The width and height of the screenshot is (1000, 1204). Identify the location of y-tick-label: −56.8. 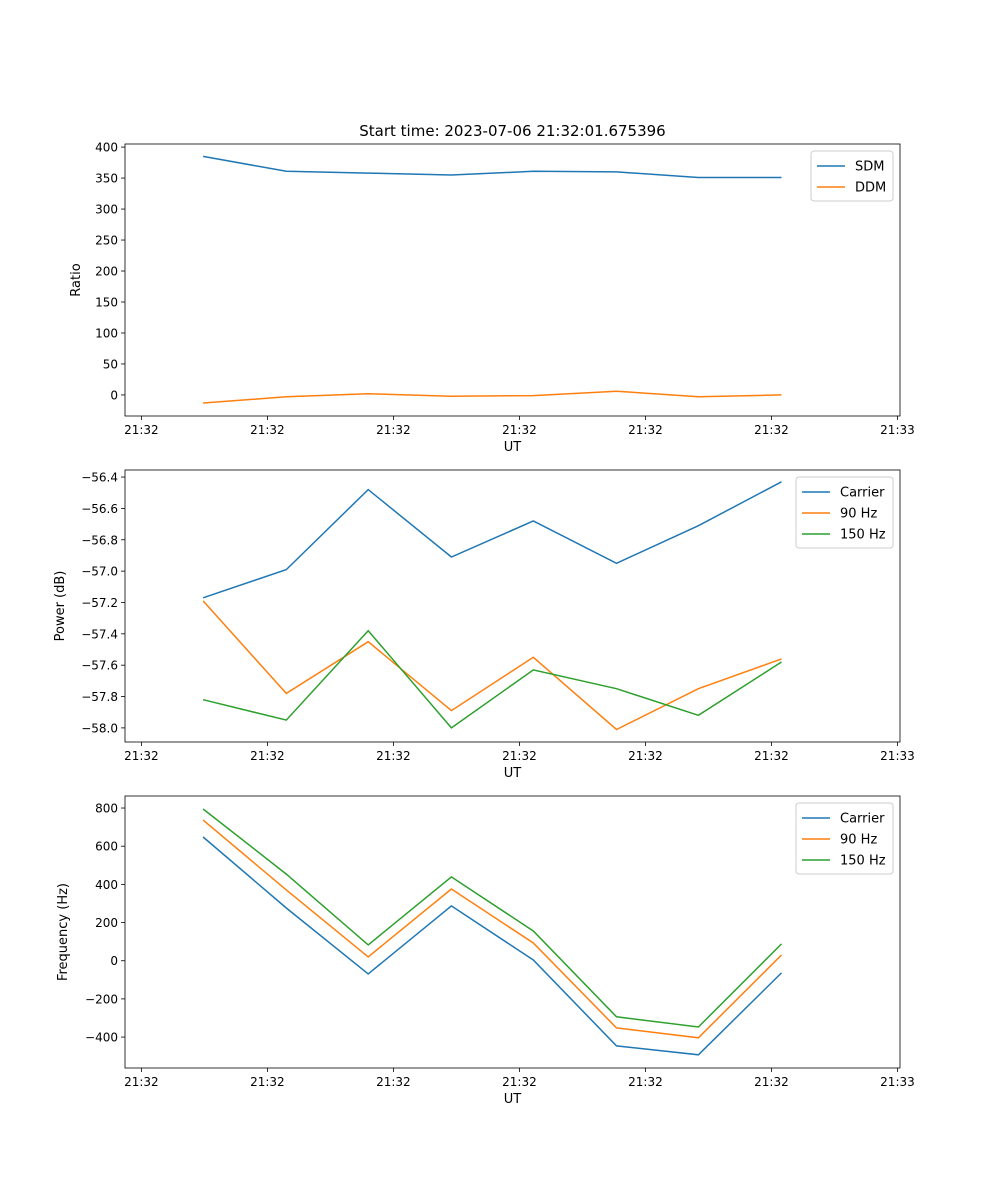
(99, 540).